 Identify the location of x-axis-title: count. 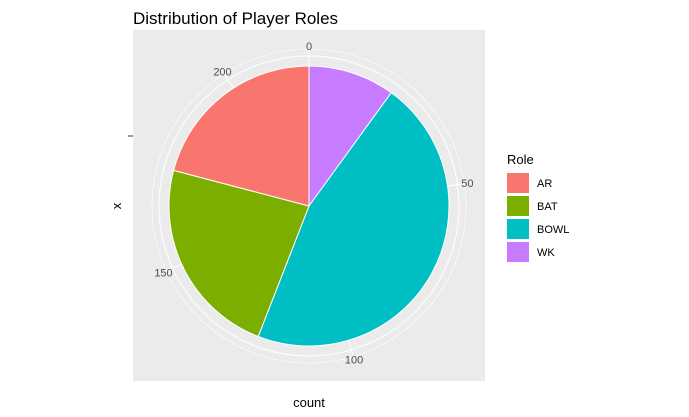
(309, 402).